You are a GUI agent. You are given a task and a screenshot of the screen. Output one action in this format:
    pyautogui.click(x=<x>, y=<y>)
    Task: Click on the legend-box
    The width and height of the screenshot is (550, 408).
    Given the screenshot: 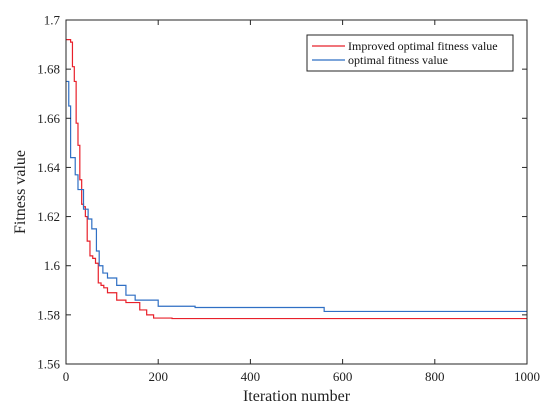 What is the action you would take?
    pyautogui.click(x=410, y=53)
    